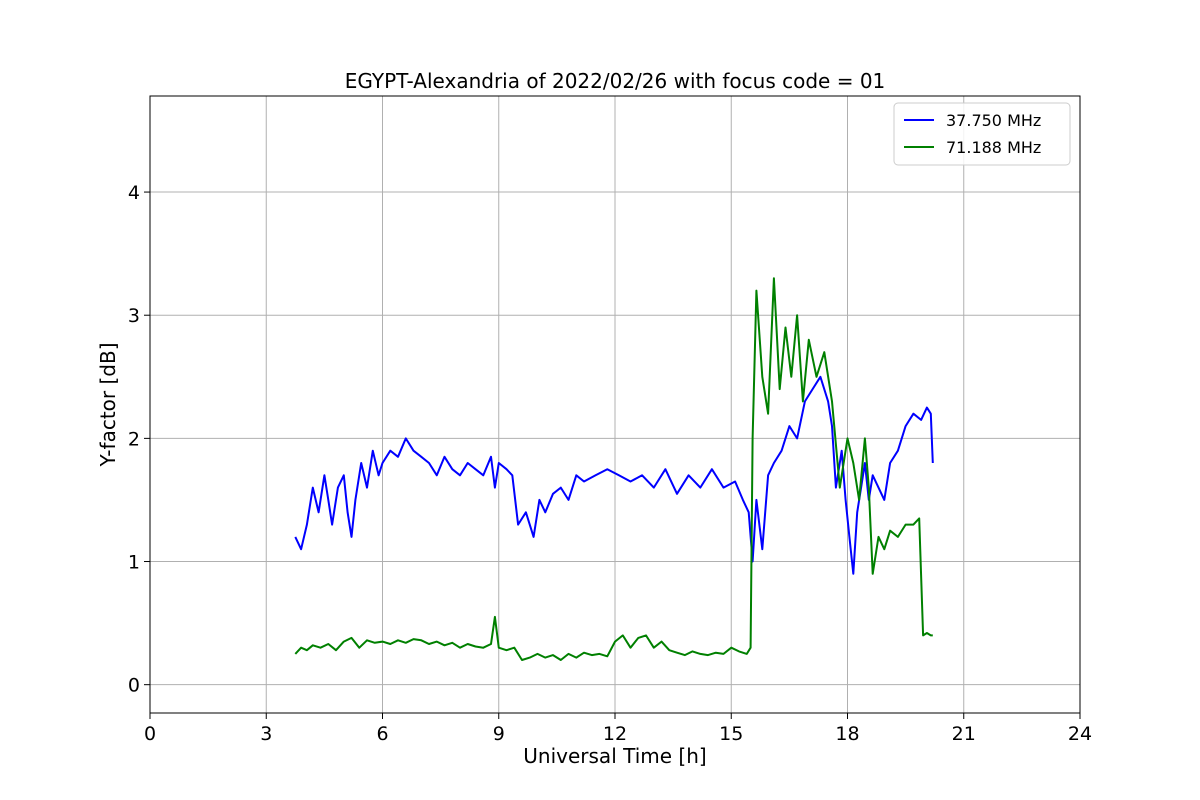  I want to click on legend: 37.750 MHz 71.188 MHz, so click(982, 134).